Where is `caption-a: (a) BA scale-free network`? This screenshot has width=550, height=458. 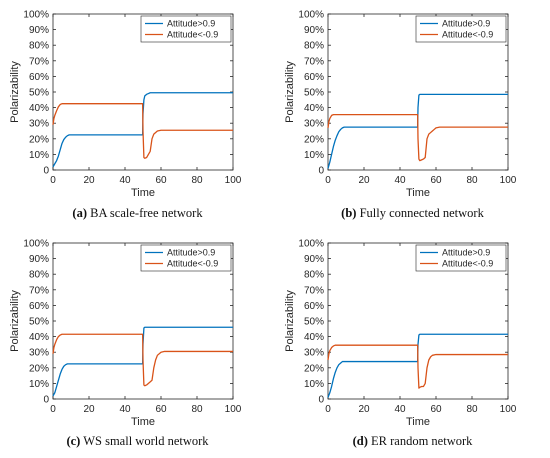
caption-a: (a) BA scale-free network is located at coordinates (137, 213).